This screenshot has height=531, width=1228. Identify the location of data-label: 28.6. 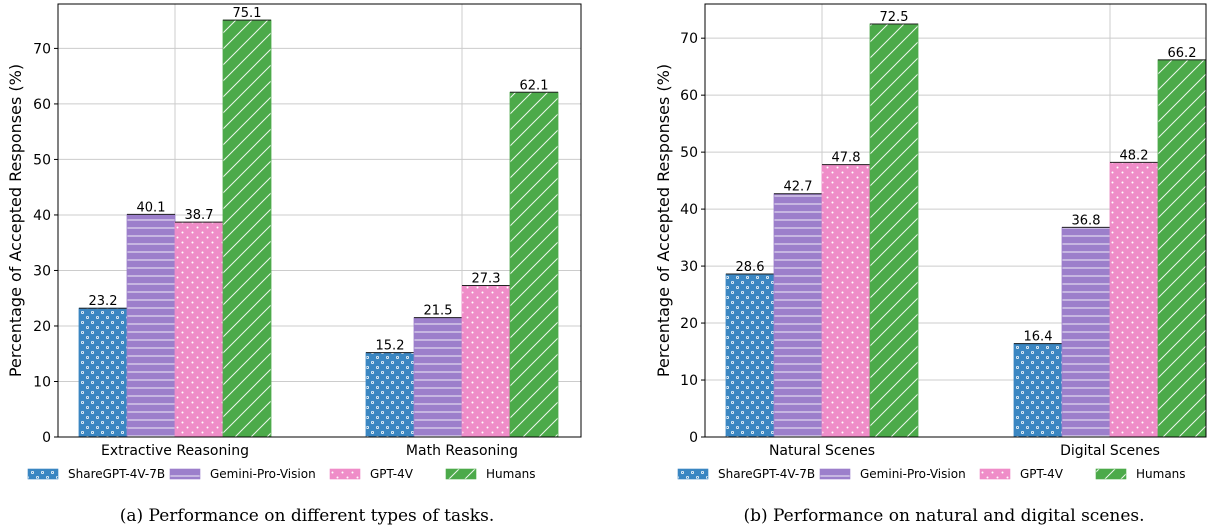
(750, 267).